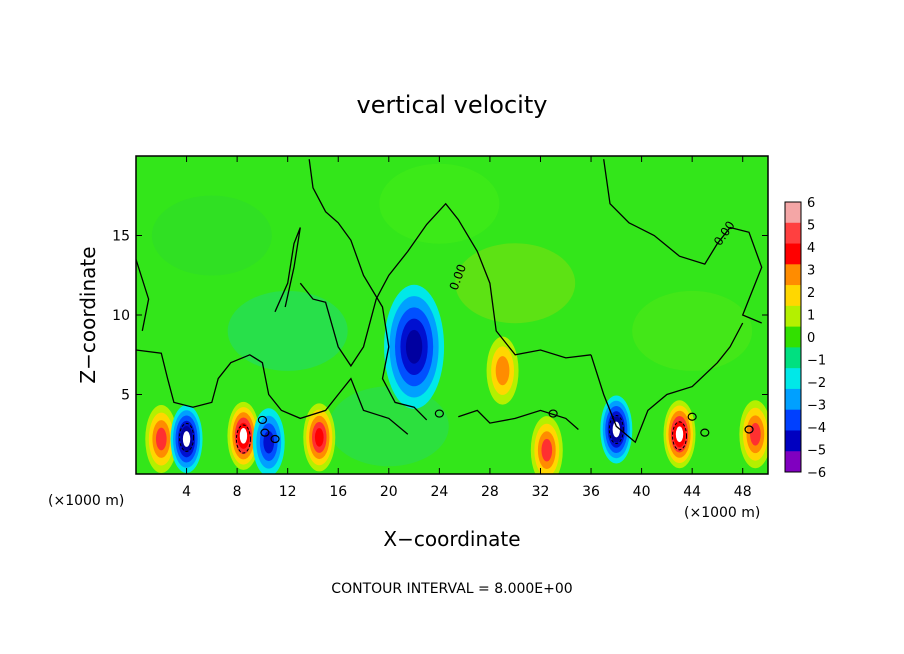 The height and width of the screenshot is (654, 904). I want to click on colorbar-label: 5, so click(811, 226).